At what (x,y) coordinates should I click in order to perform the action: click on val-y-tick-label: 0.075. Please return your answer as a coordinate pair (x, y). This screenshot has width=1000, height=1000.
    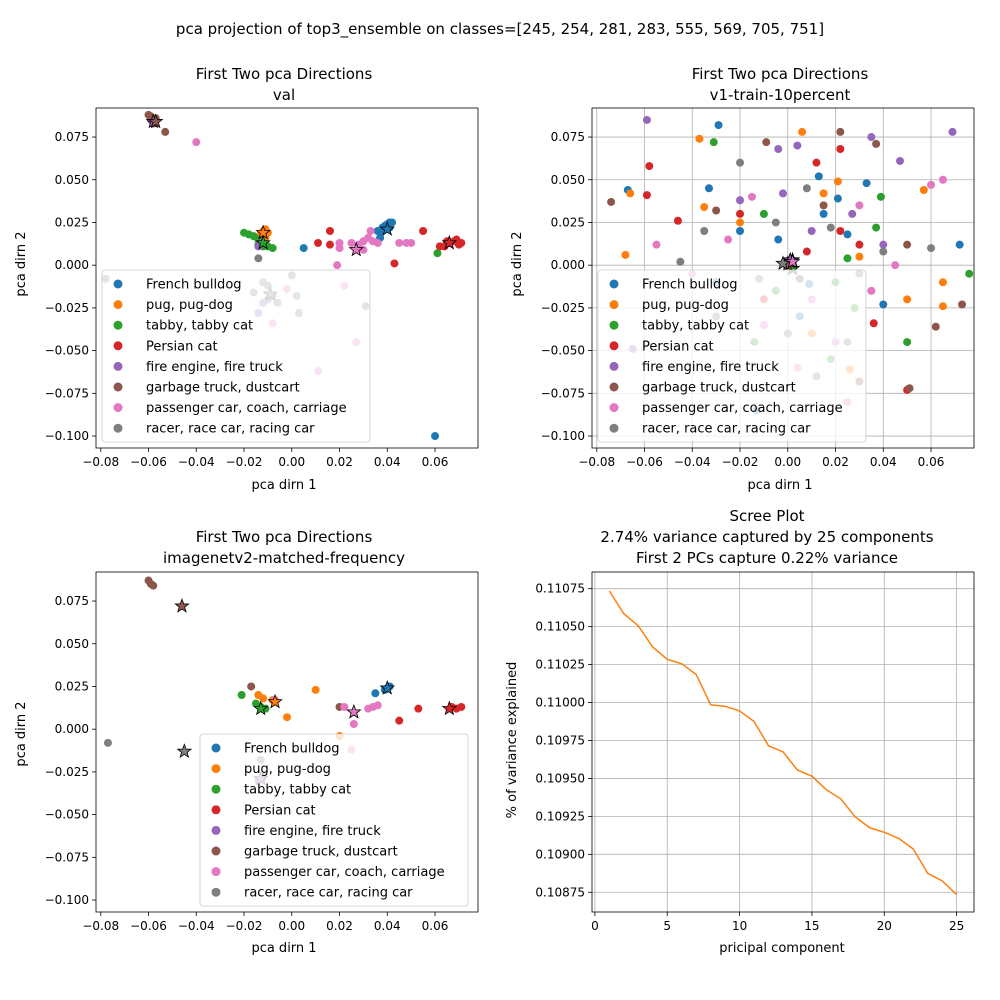
    Looking at the image, I should click on (72, 137).